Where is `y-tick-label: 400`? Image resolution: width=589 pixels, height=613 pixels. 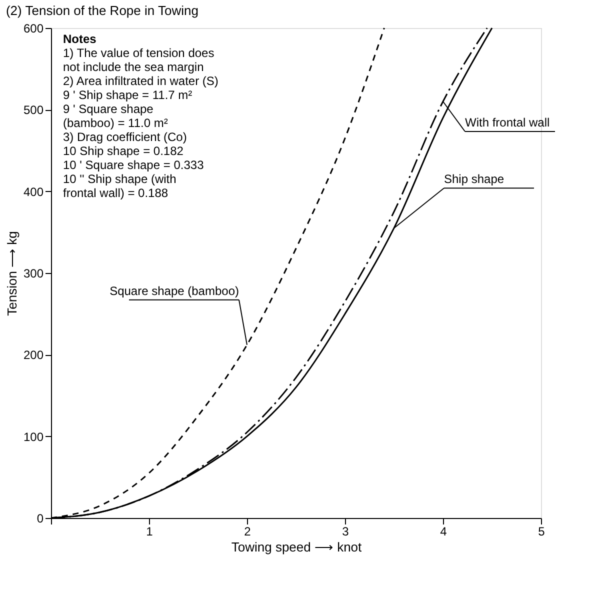 y-tick-label: 400 is located at coordinates (33, 191).